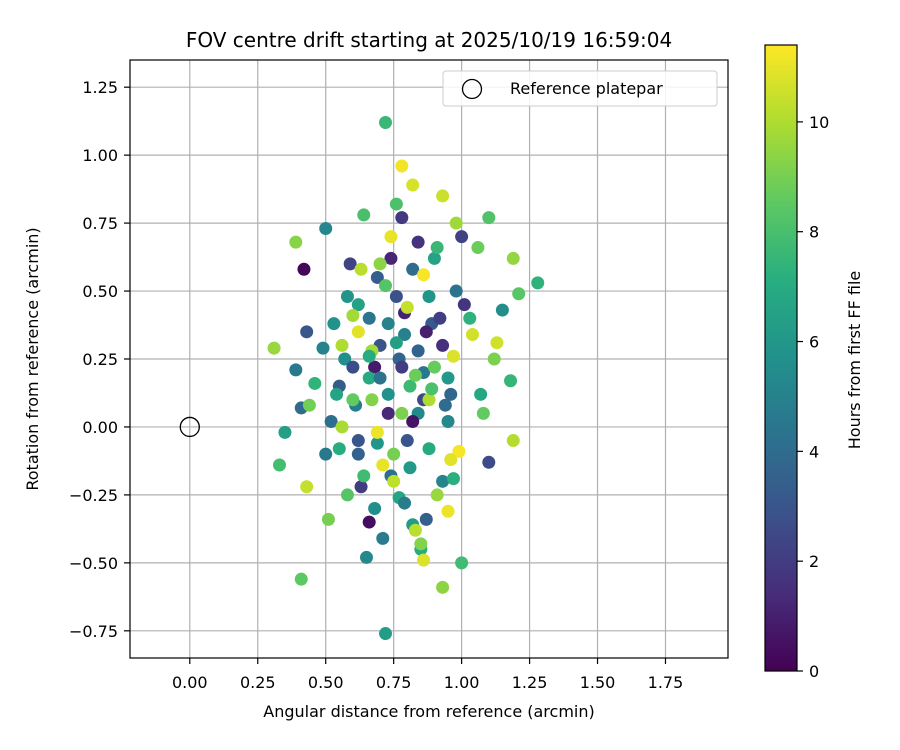 Image resolution: width=900 pixels, height=750 pixels. I want to click on colorbar-tick-label: 8, so click(814, 232).